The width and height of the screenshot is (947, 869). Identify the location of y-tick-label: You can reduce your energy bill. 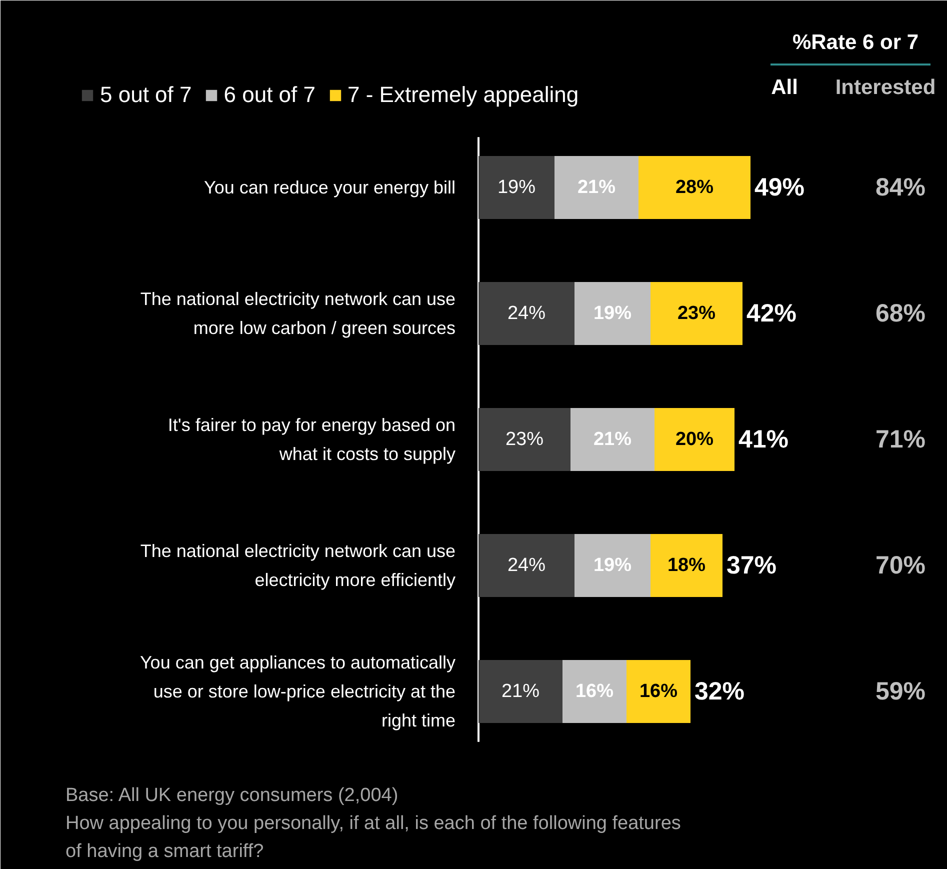
(330, 188).